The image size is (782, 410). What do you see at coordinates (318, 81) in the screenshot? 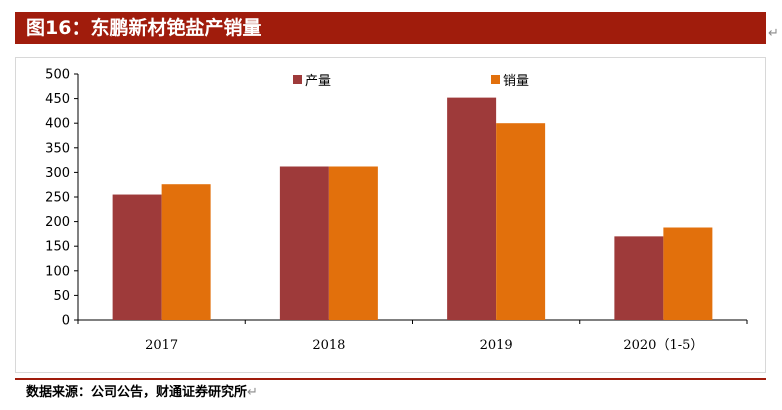
I see `legend-label-production: 产量` at bounding box center [318, 81].